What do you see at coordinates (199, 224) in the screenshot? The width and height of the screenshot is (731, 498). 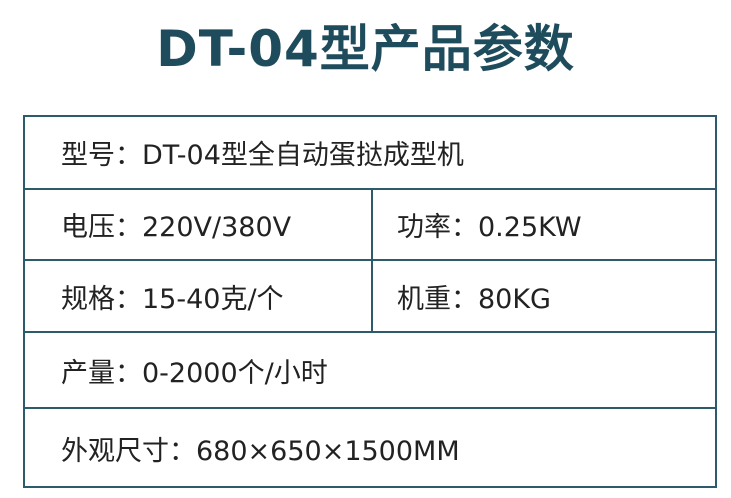 I see `table-cell: 电压：220V/380V` at bounding box center [199, 224].